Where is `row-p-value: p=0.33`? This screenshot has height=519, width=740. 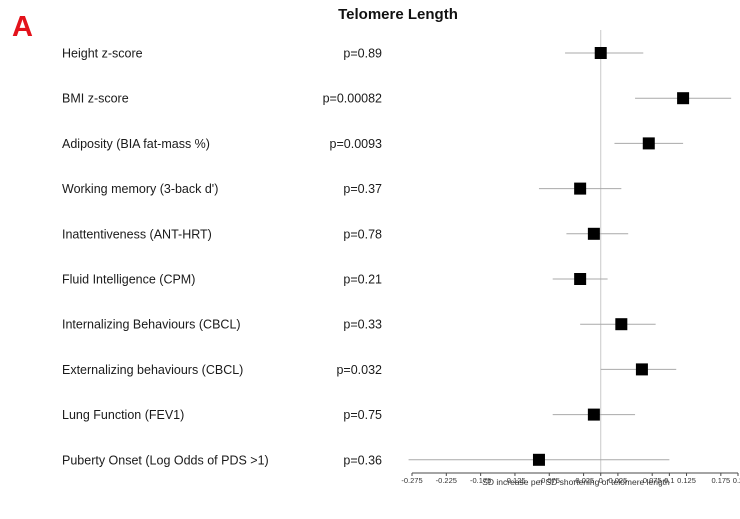 row-p-value: p=0.33 is located at coordinates (362, 325).